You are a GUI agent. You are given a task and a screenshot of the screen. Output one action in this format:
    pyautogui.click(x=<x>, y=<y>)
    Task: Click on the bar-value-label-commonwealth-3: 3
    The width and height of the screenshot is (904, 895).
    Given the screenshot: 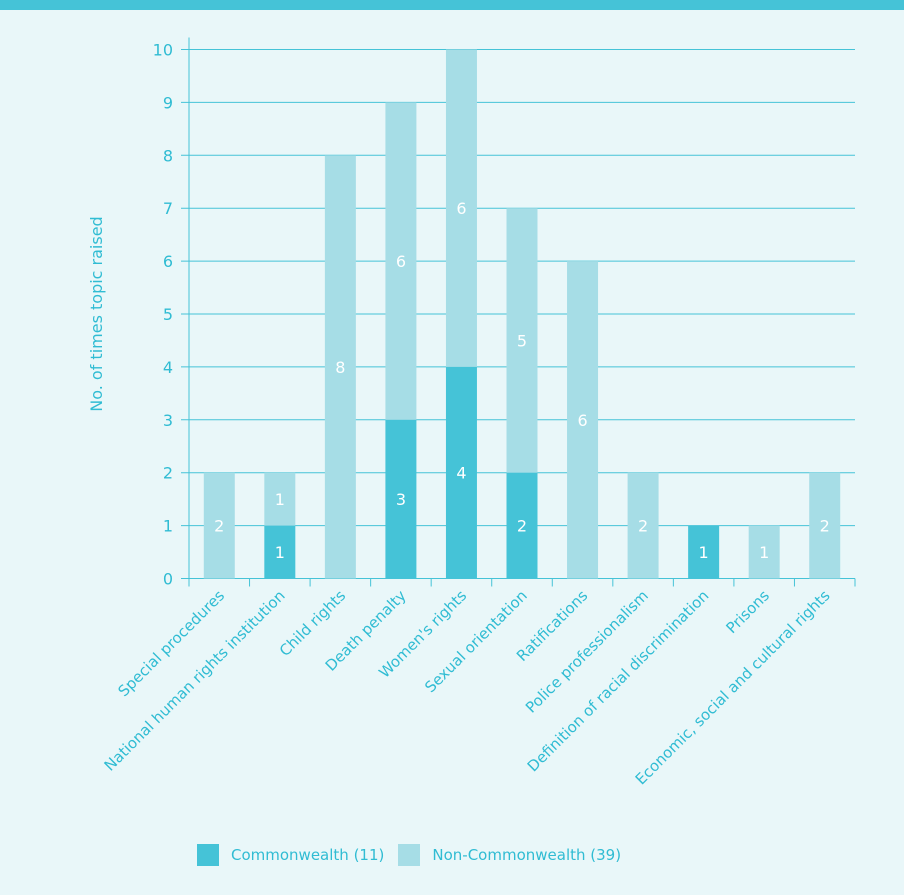 What is the action you would take?
    pyautogui.click(x=401, y=499)
    